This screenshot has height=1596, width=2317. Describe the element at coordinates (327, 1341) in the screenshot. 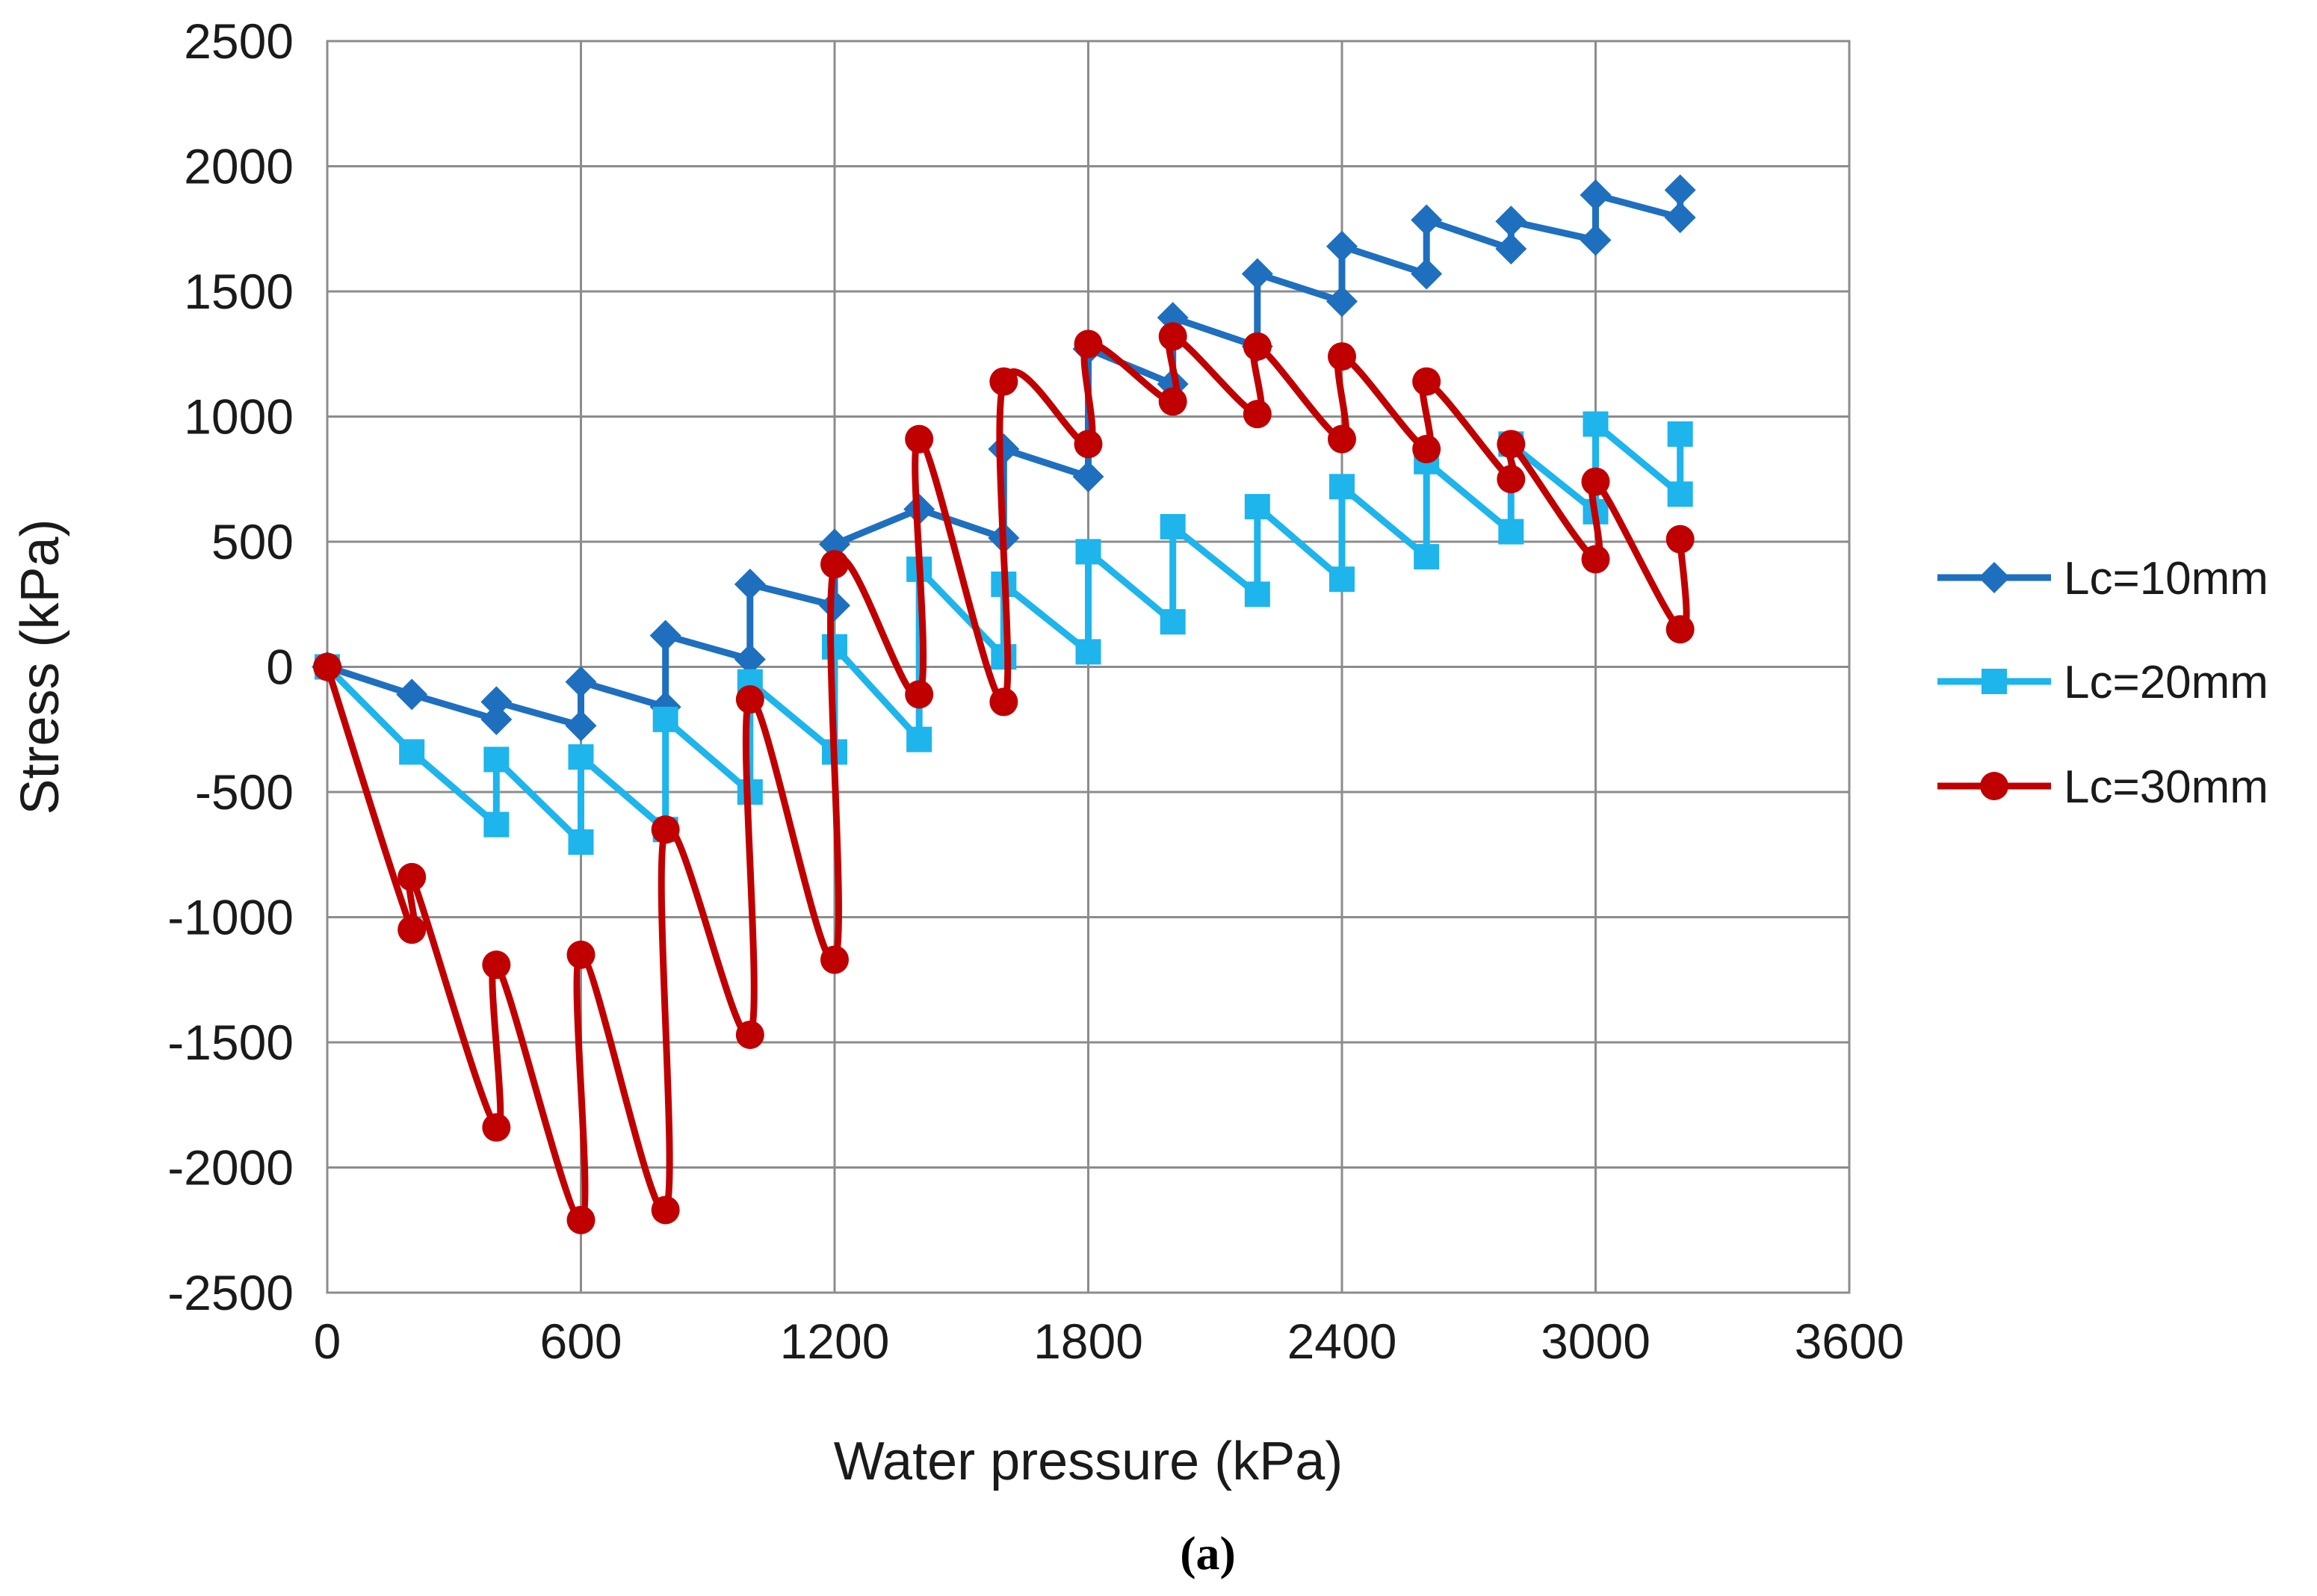

I see `x-tick-label: 0` at that location.